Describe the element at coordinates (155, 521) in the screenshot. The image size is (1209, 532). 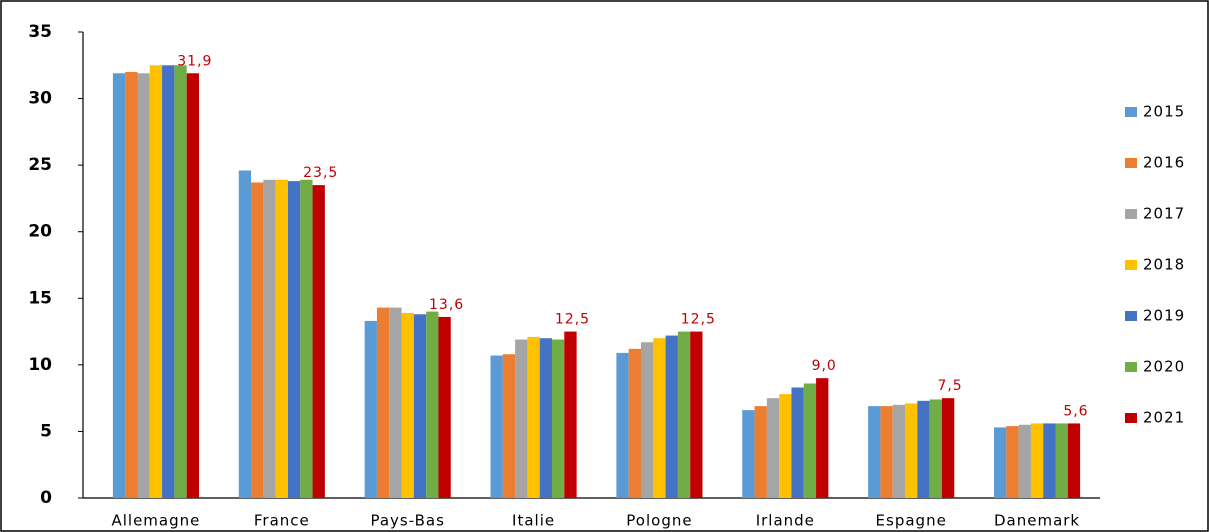
I see `x-tick-label: Allemagne` at that location.